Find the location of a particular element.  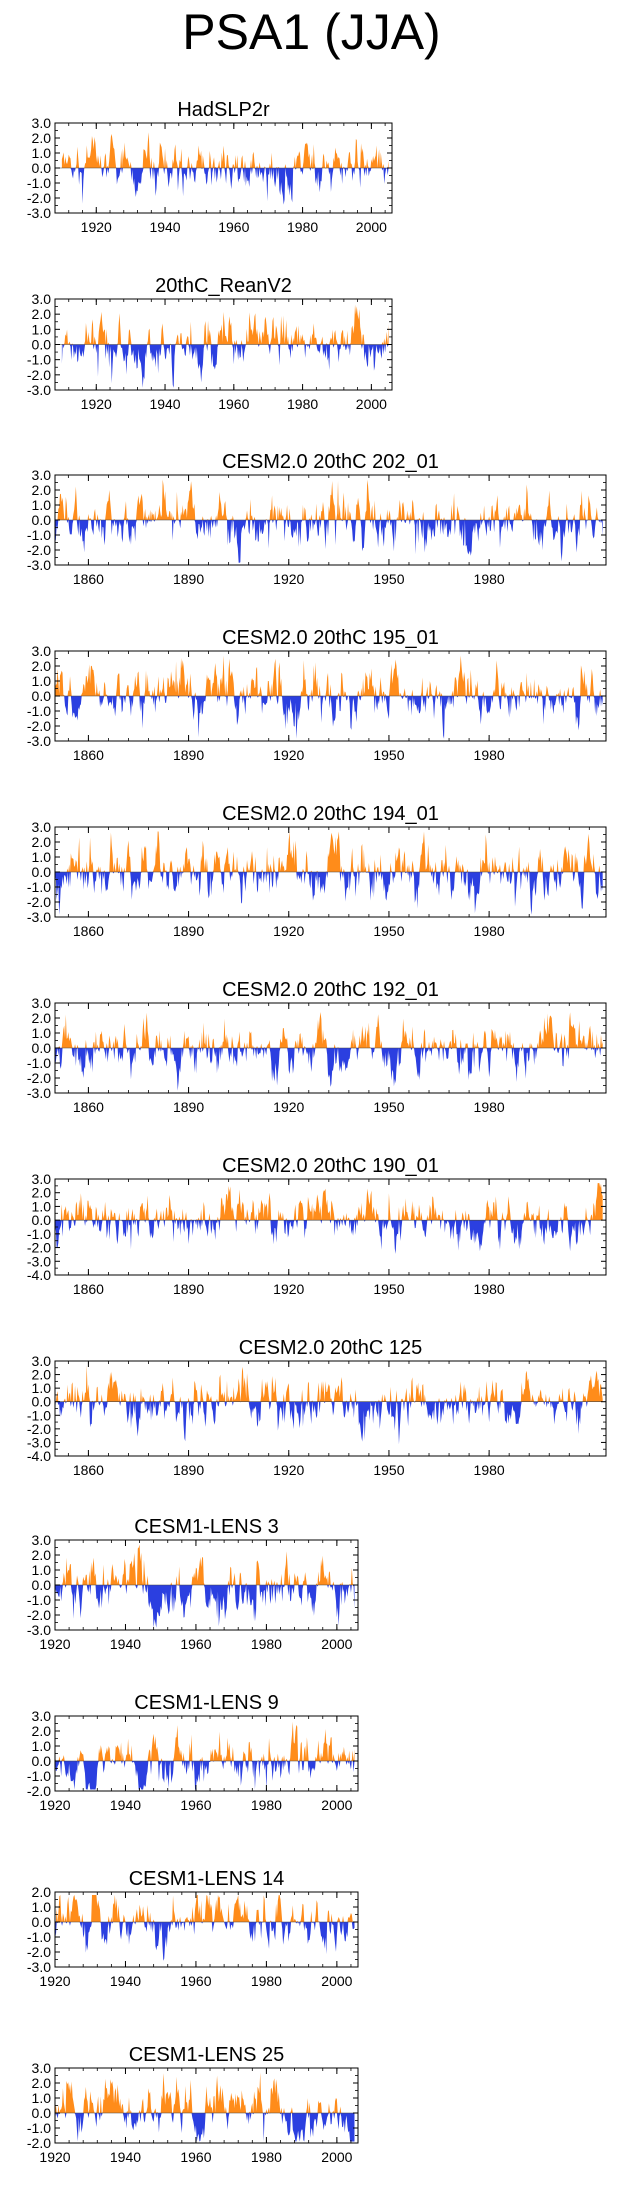

chart-title: CESM1-LENS 25 is located at coordinates (207, 2055).